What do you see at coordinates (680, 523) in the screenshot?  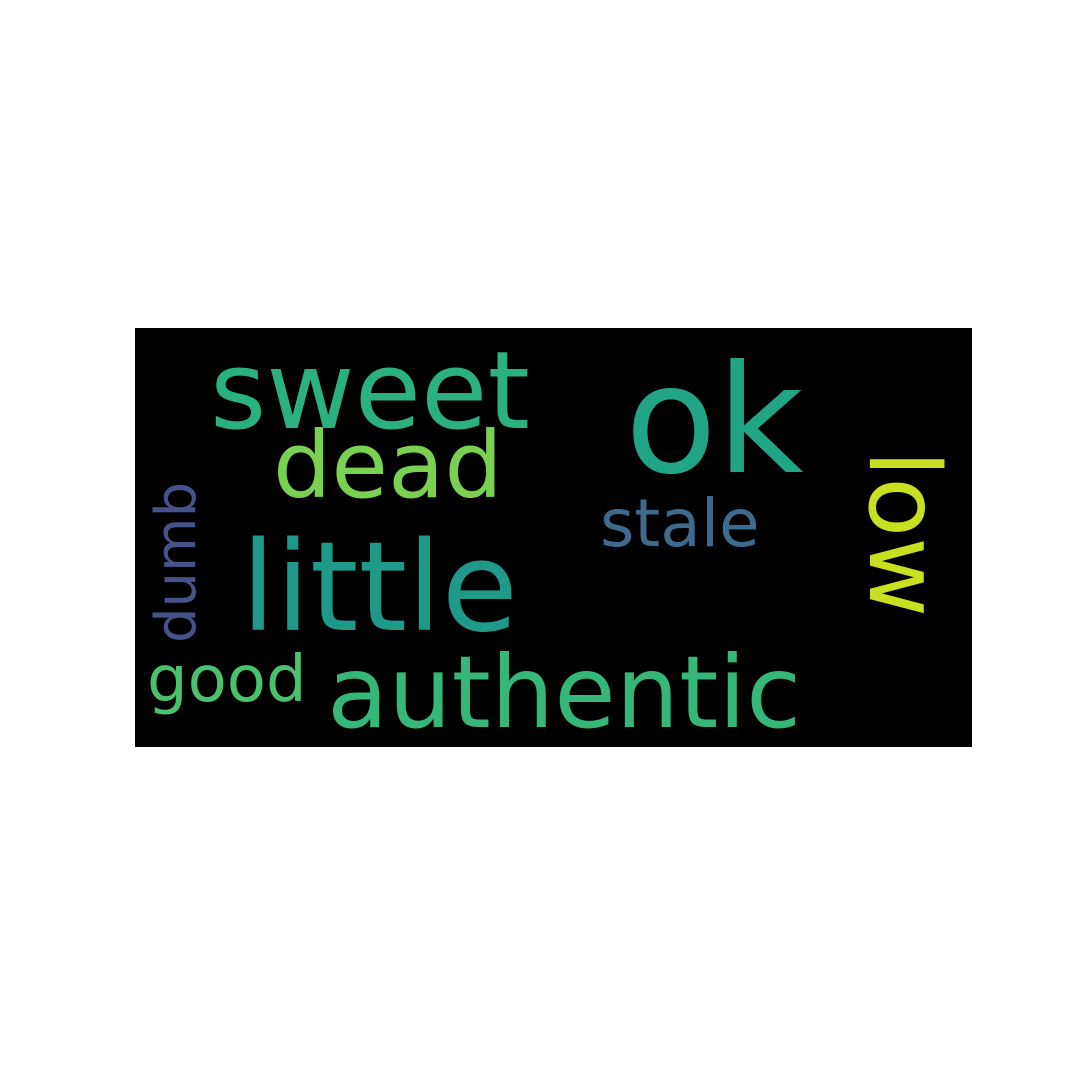 I see `word-stale: stale` at bounding box center [680, 523].